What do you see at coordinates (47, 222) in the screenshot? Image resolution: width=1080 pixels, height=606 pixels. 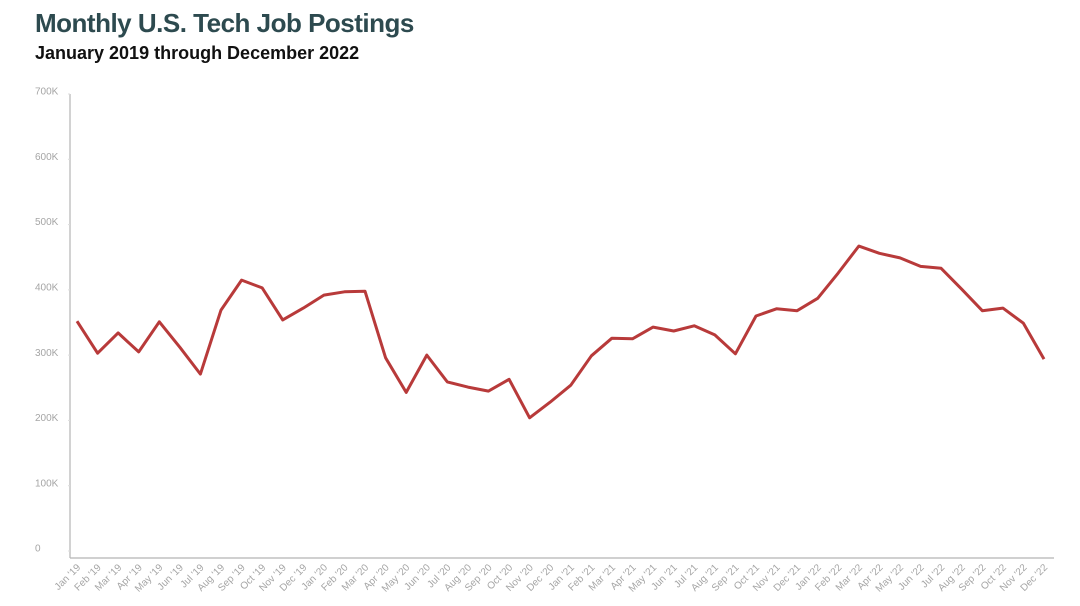 I see `y-tick-label: 500K` at bounding box center [47, 222].